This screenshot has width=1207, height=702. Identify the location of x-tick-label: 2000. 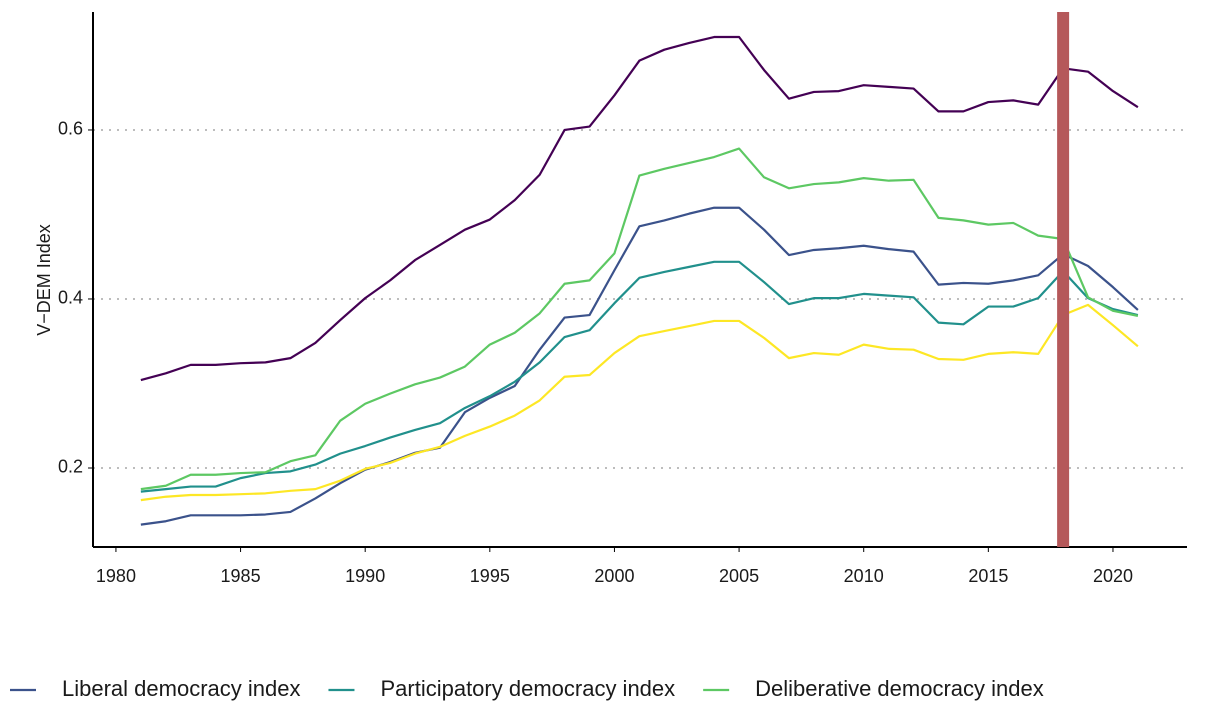
(614, 576).